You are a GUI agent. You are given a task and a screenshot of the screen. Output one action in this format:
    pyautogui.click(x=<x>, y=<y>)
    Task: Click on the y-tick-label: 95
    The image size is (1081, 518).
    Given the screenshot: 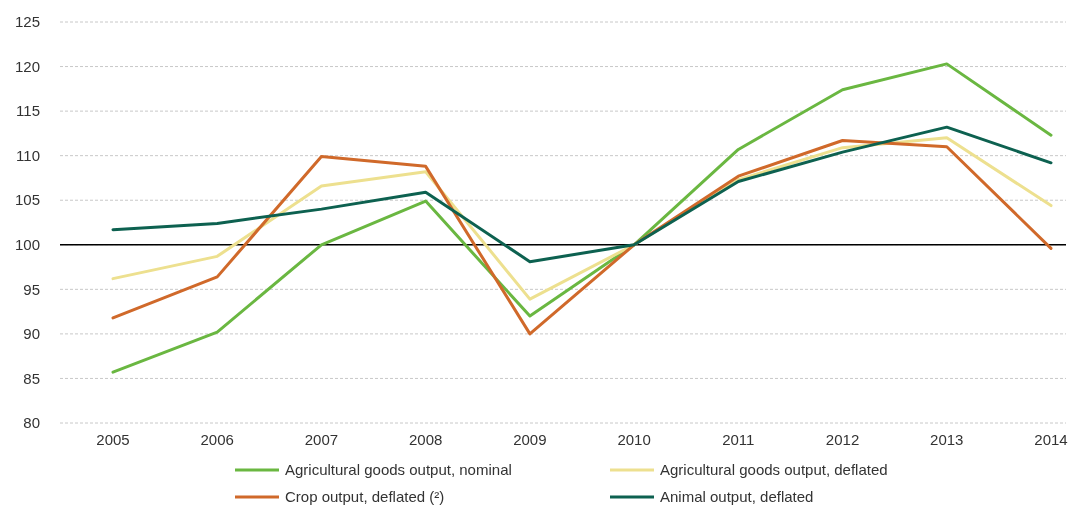 What is the action you would take?
    pyautogui.click(x=31, y=289)
    